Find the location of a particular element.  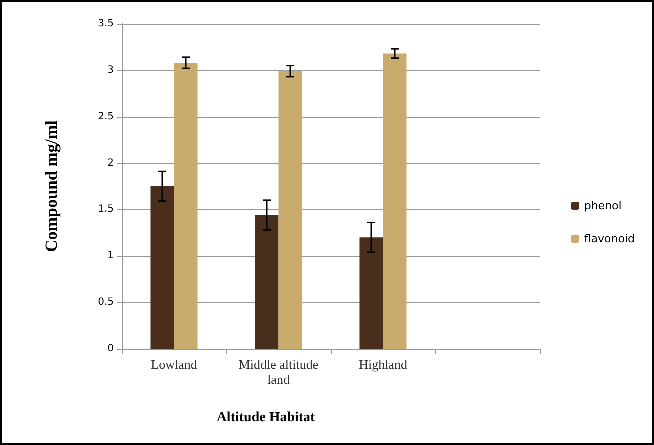

x-tick-label: Lowland is located at coordinates (174, 364).